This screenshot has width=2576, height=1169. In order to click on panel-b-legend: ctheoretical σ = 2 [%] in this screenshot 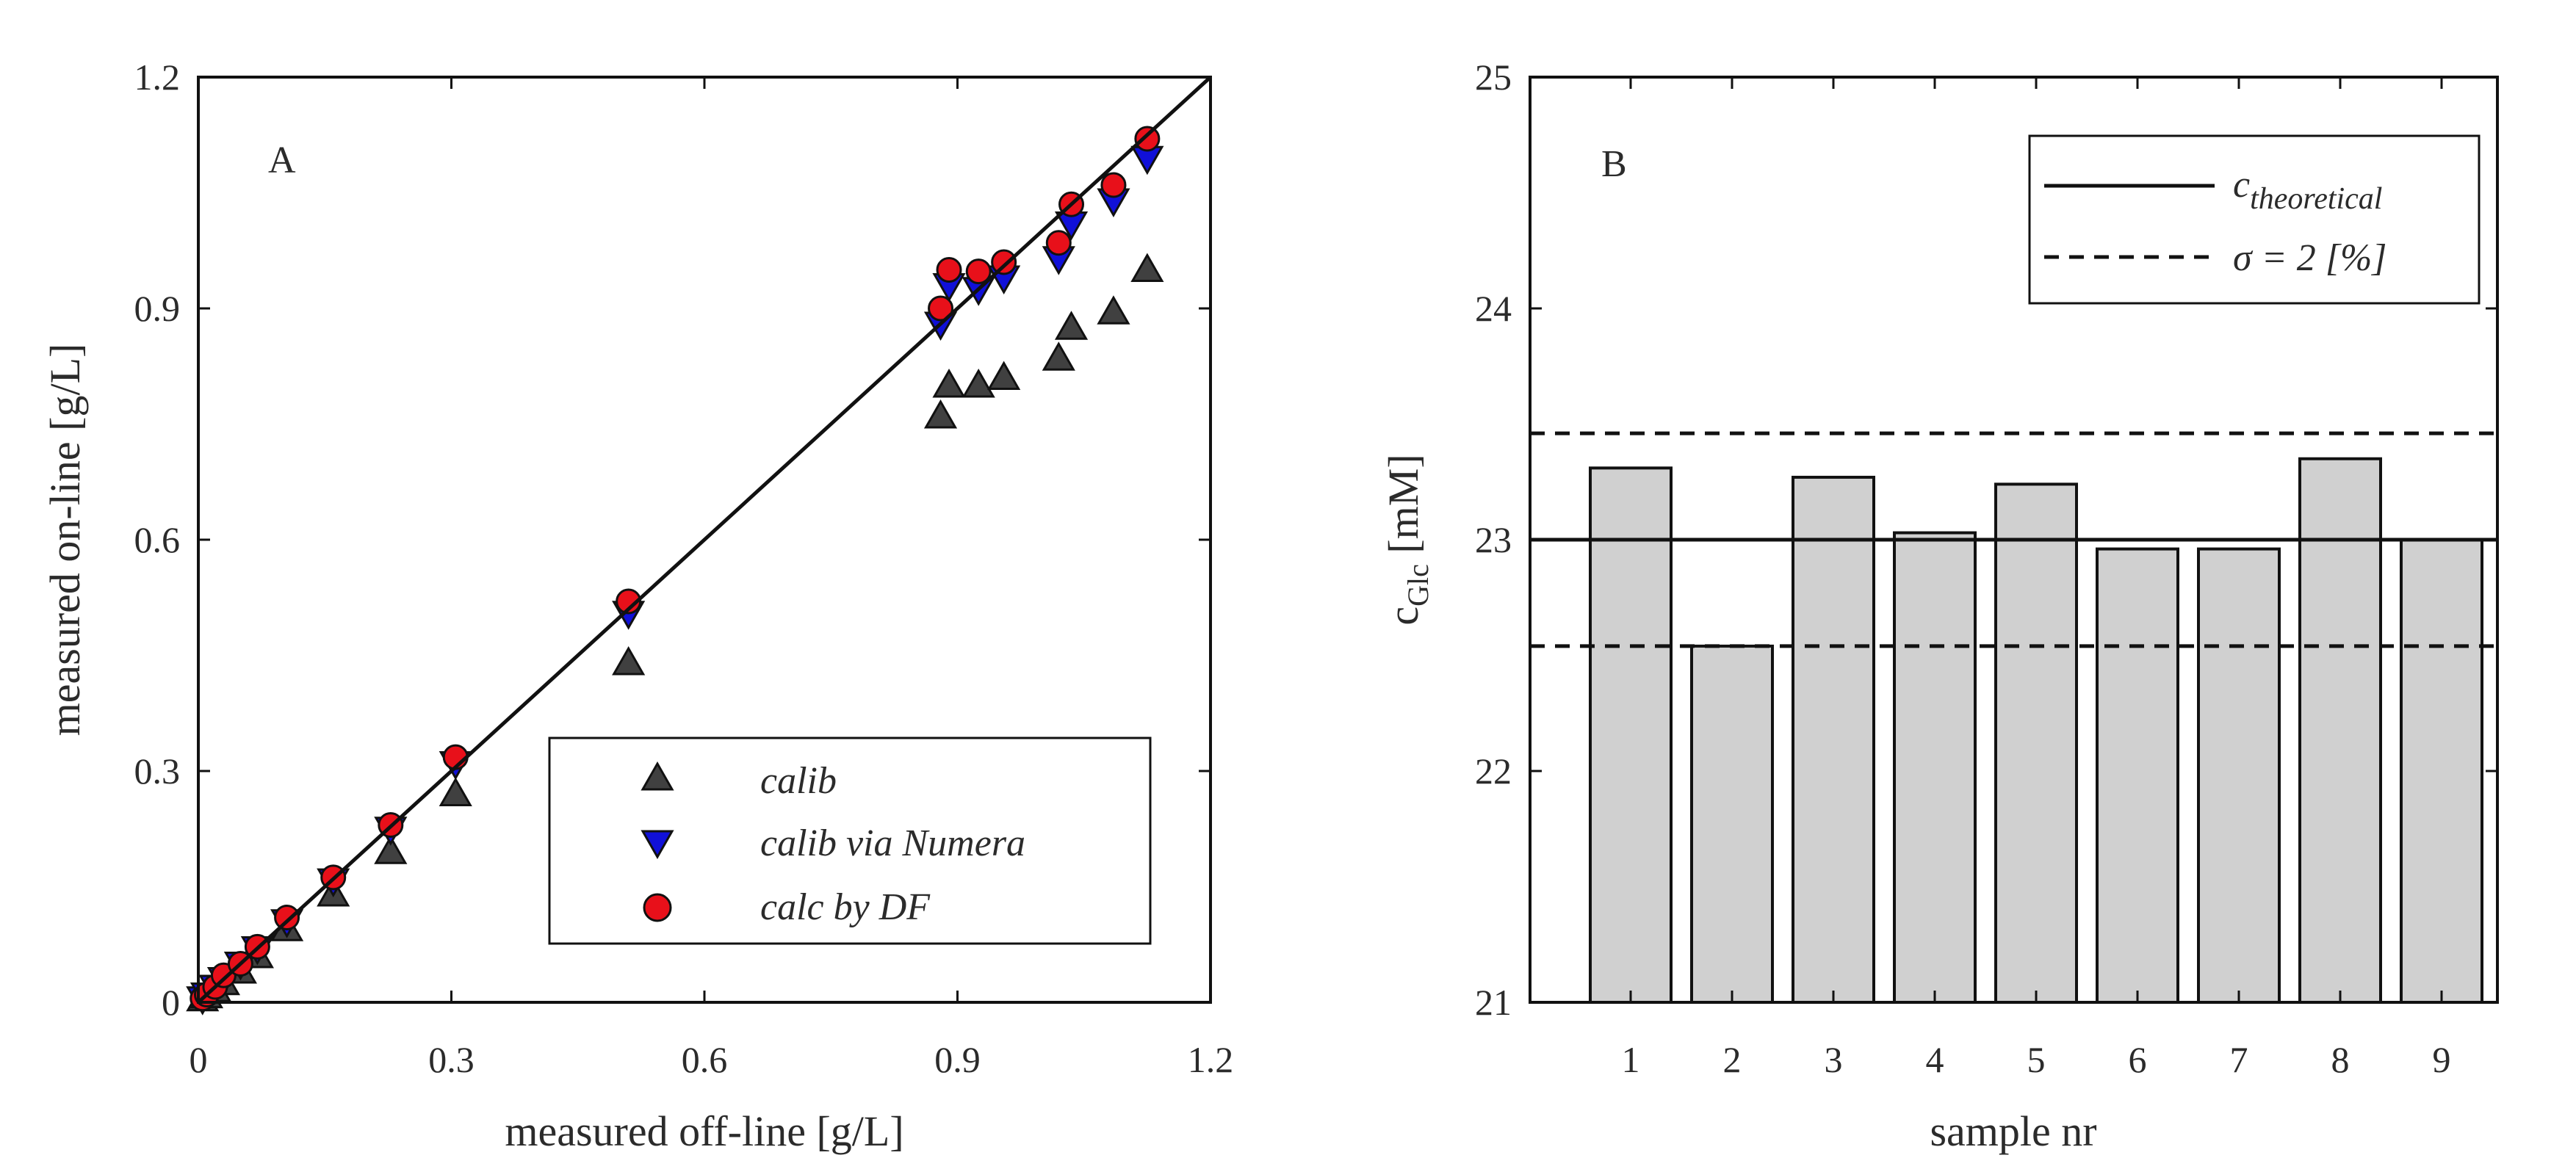, I will do `click(2254, 219)`.